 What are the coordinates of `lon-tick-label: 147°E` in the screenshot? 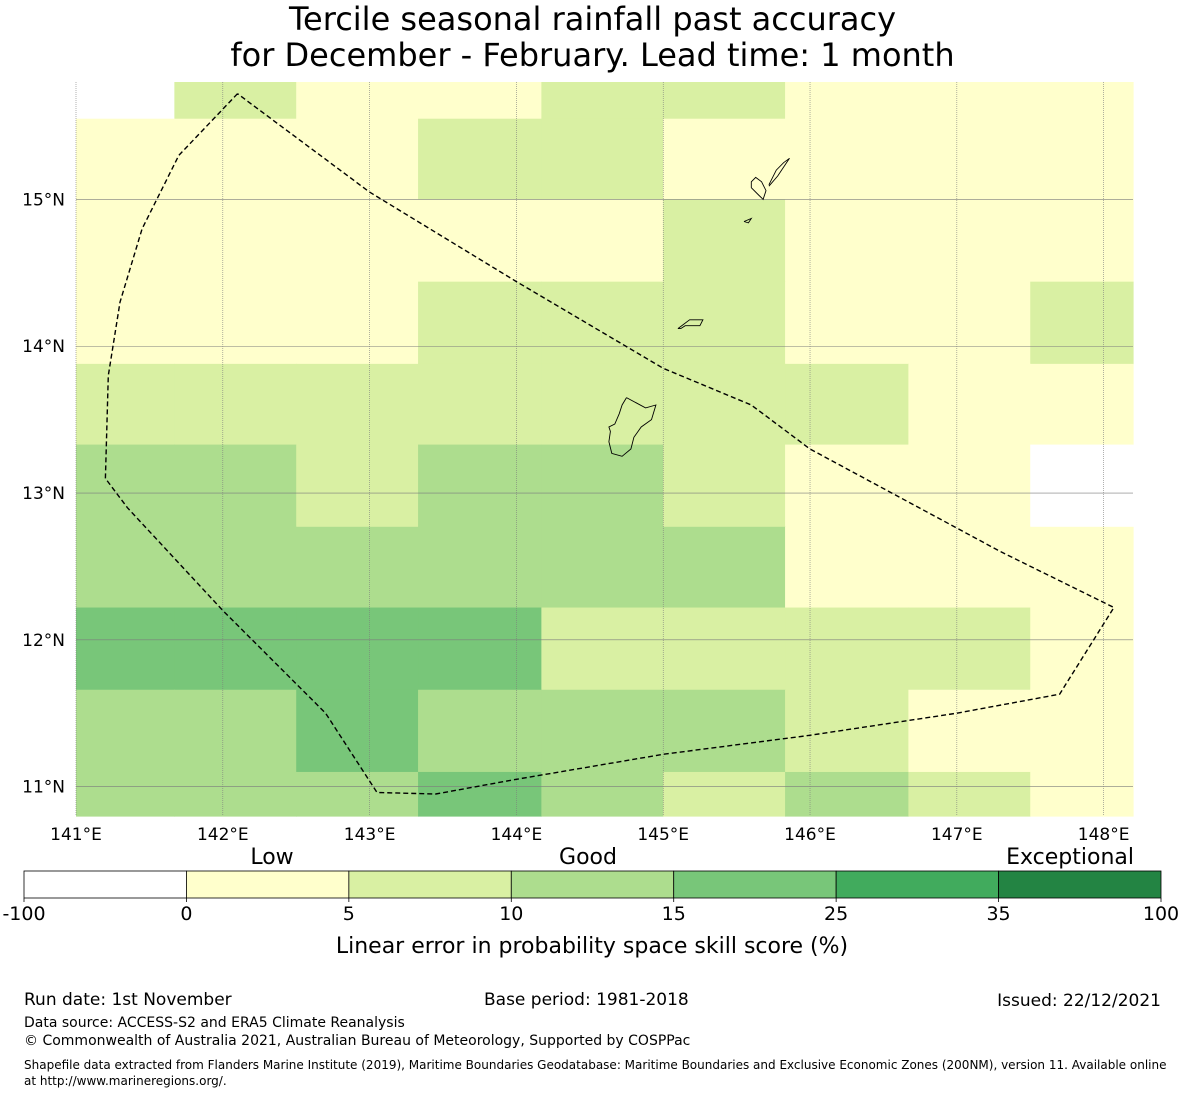 It's located at (957, 835).